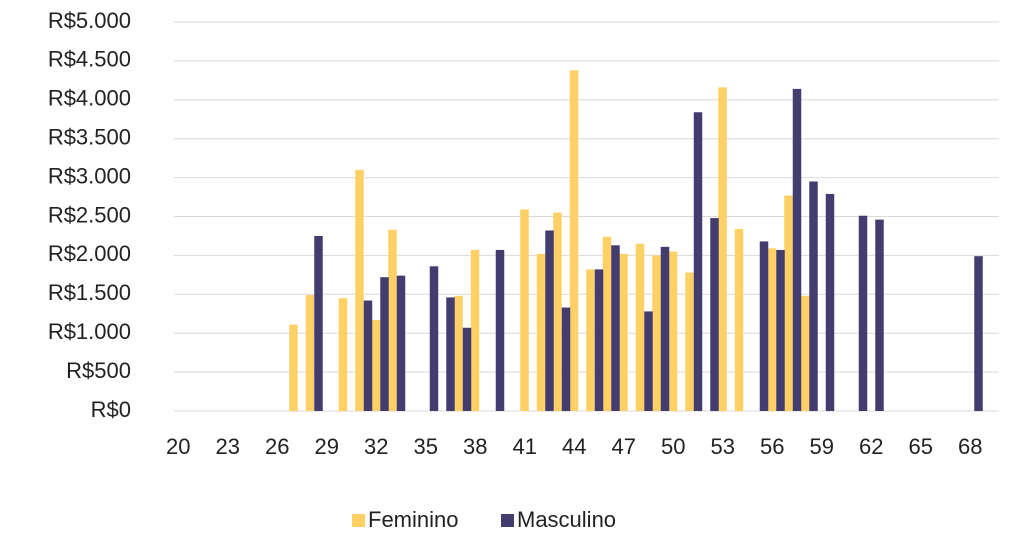 This screenshot has width=1009, height=534. Describe the element at coordinates (921, 446) in the screenshot. I see `x-tick-label: 65` at that location.